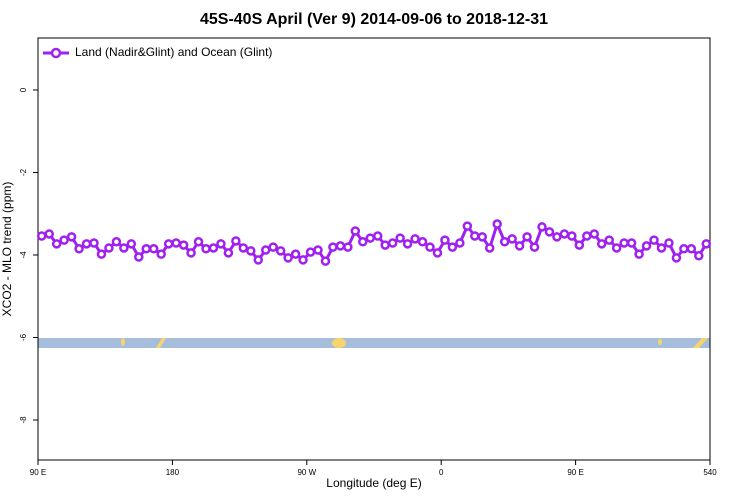 The image size is (750, 500). What do you see at coordinates (7, 249) in the screenshot?
I see `y-axis-label: XCO2 - MLO trend (ppm)` at bounding box center [7, 249].